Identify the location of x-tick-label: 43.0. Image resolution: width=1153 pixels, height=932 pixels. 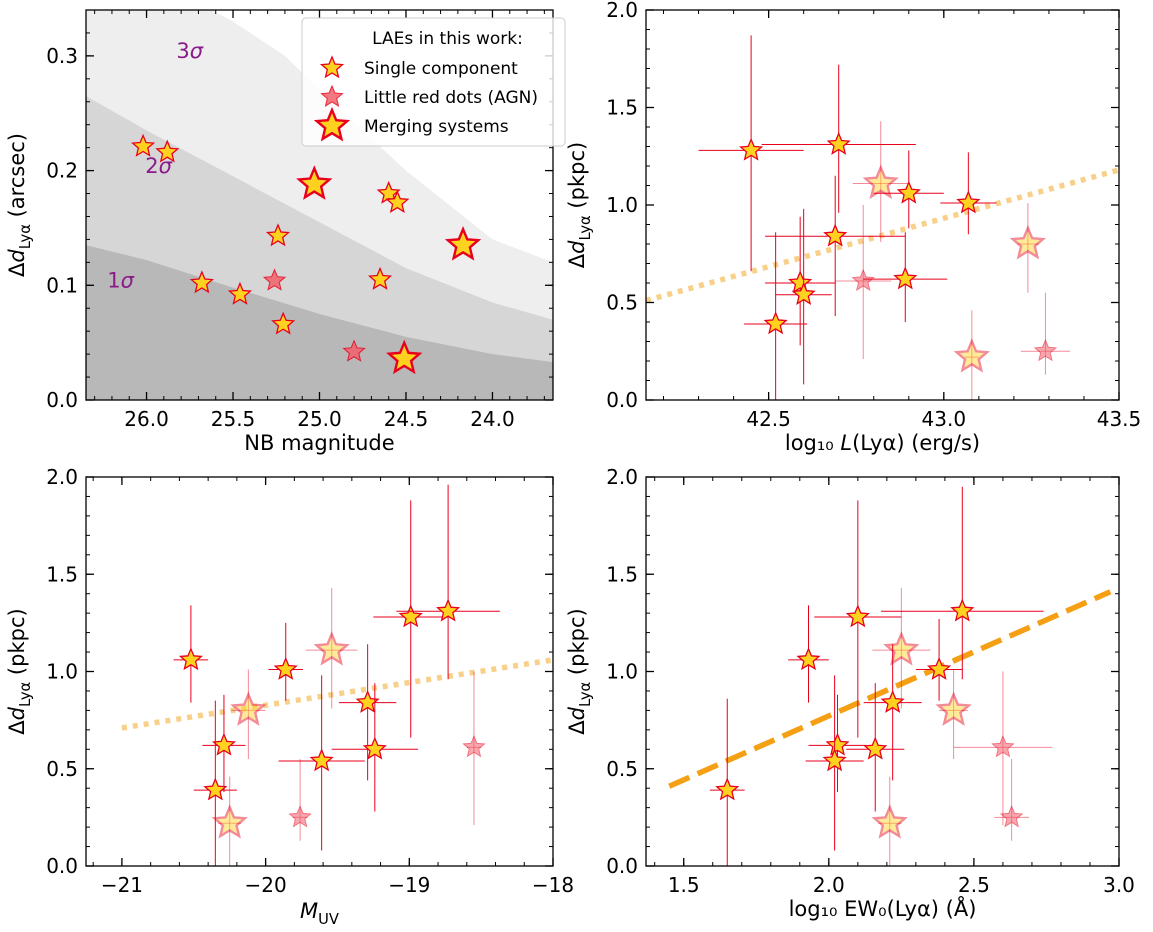
(944, 419).